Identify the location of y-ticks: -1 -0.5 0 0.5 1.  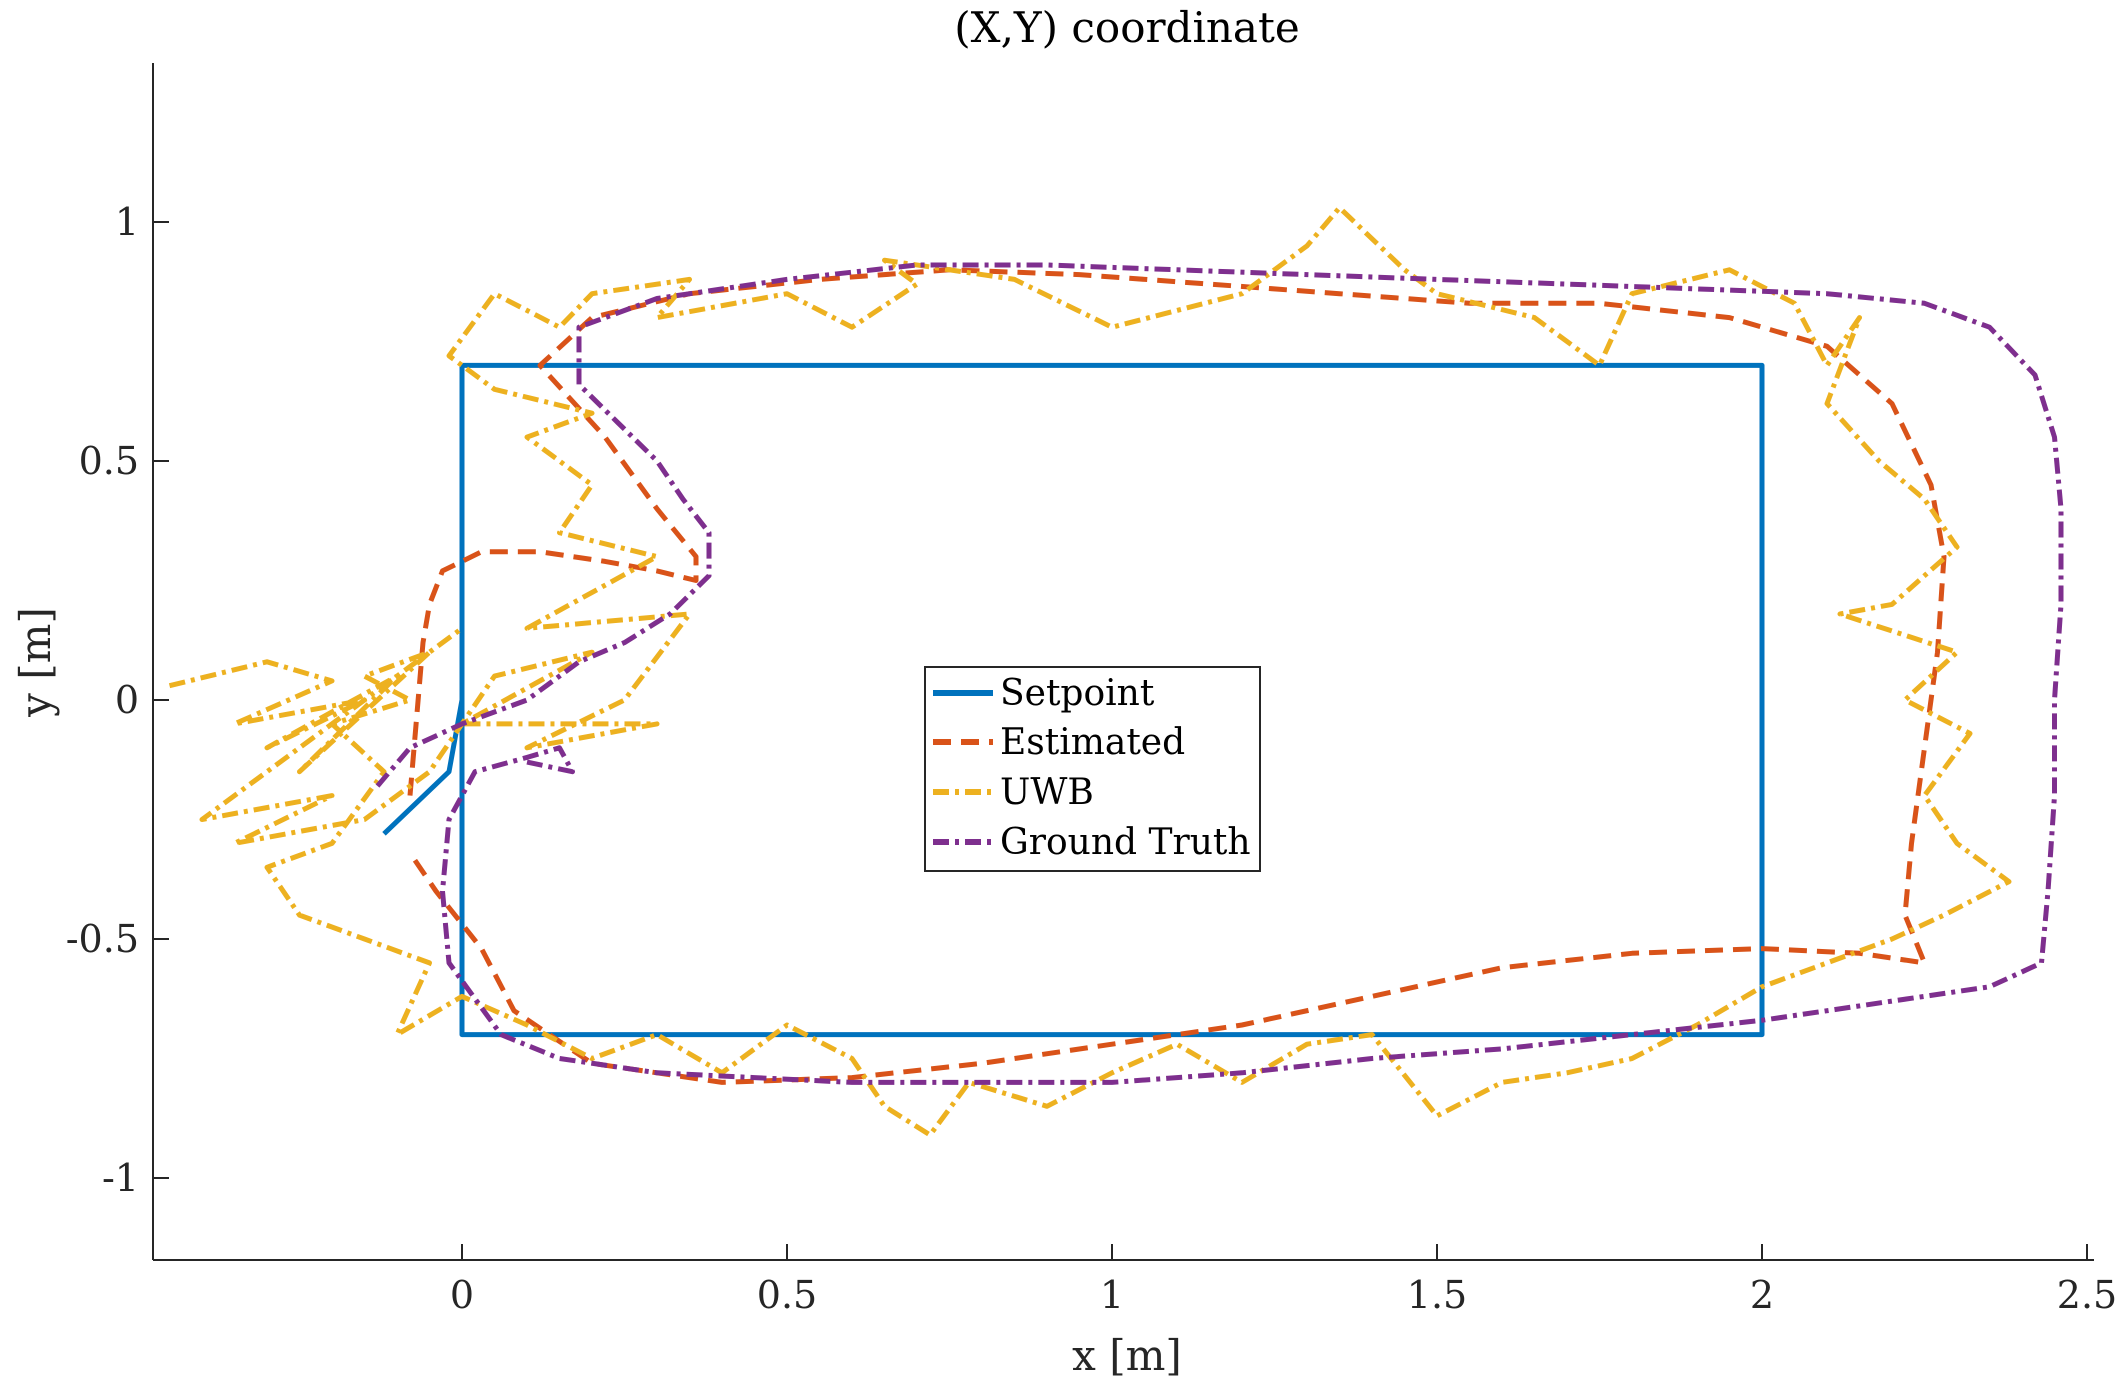
(117, 700).